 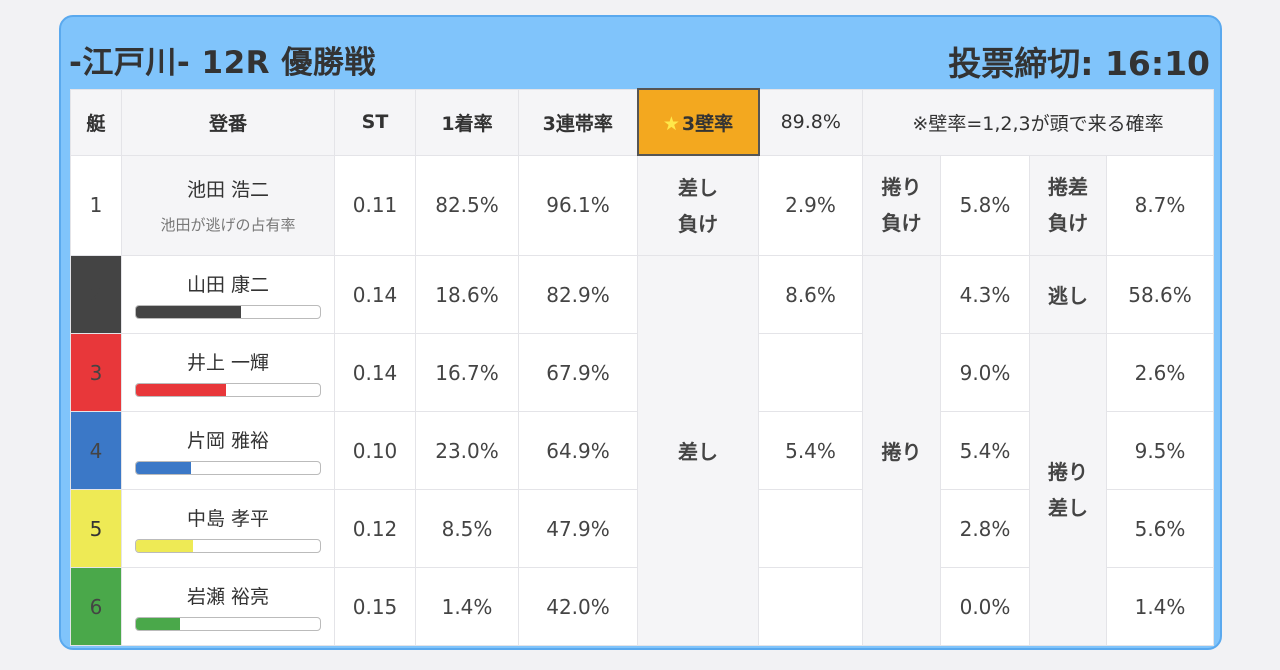 I want to click on boat-number: 4, so click(x=96, y=450).